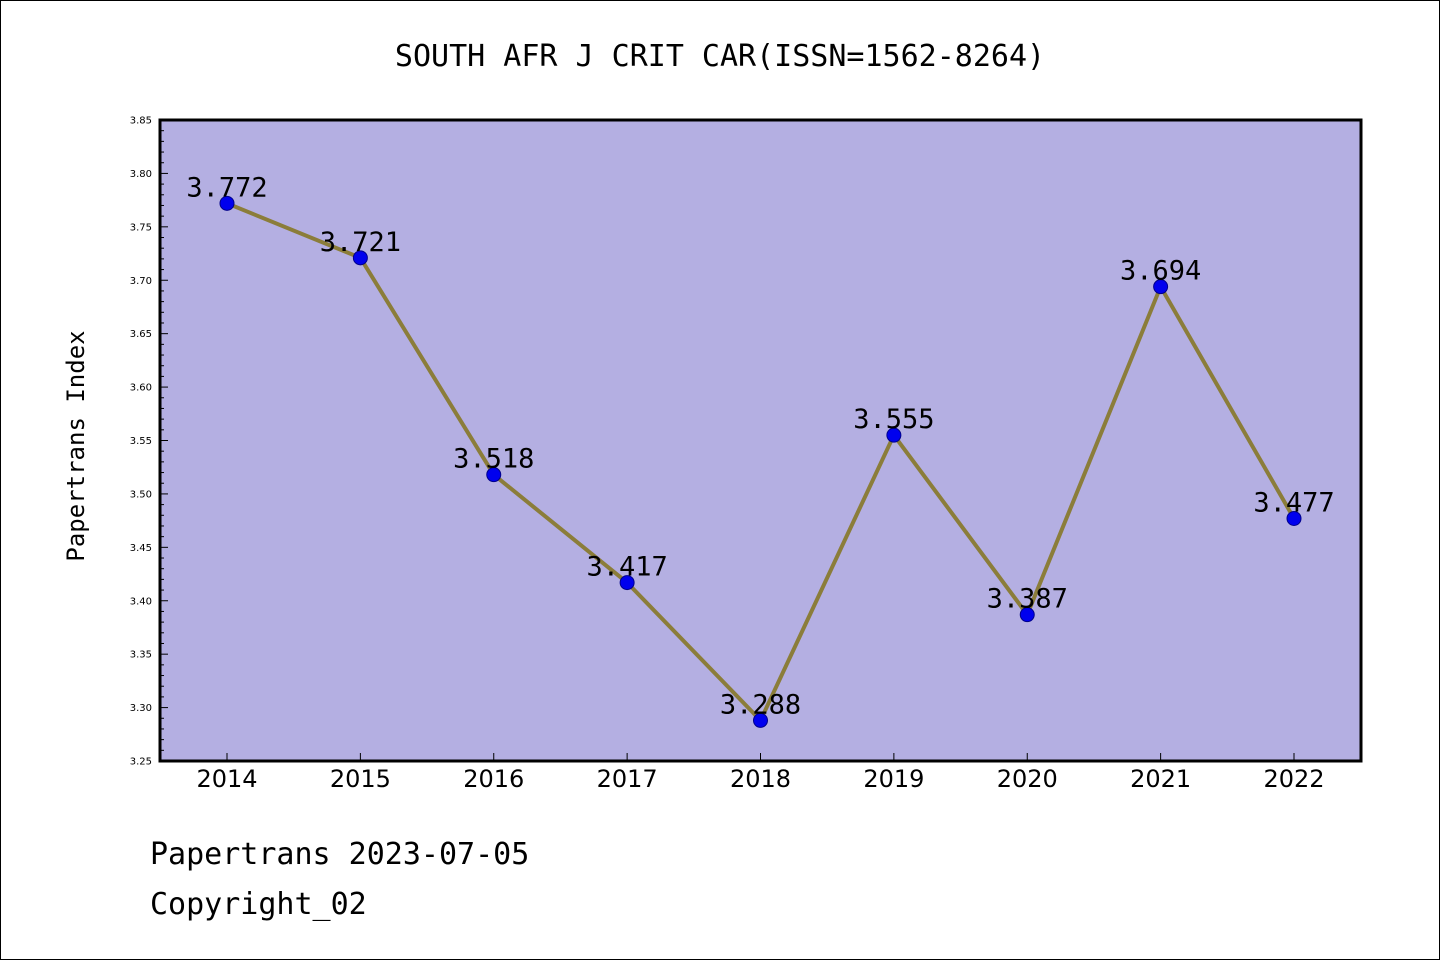 The image size is (1440, 960). What do you see at coordinates (141, 601) in the screenshot?
I see `y-tick-label: 3.40` at bounding box center [141, 601].